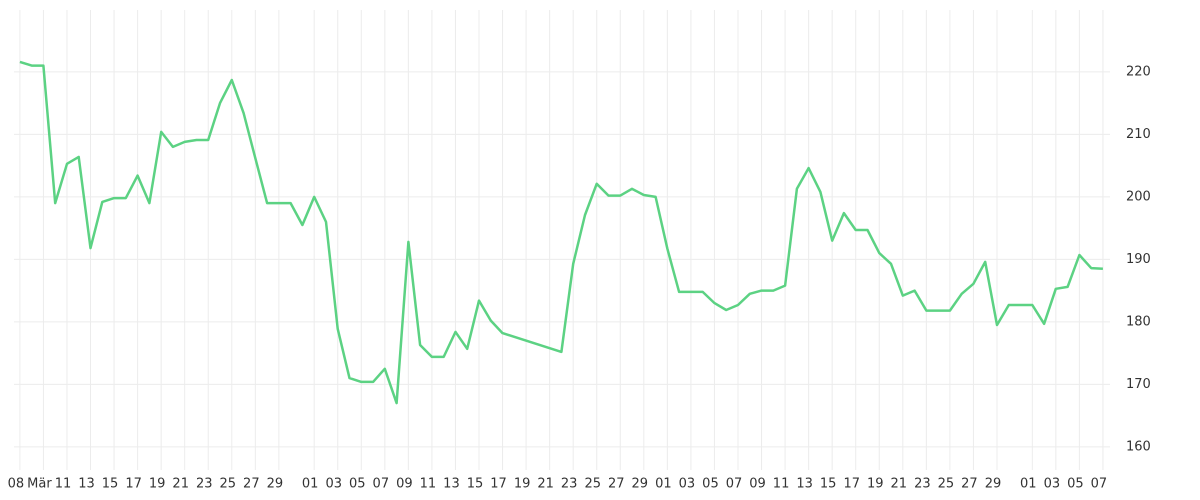 Image resolution: width=1200 pixels, height=500 pixels. Describe the element at coordinates (39, 484) in the screenshot. I see `x-tick-label: Mär` at that location.